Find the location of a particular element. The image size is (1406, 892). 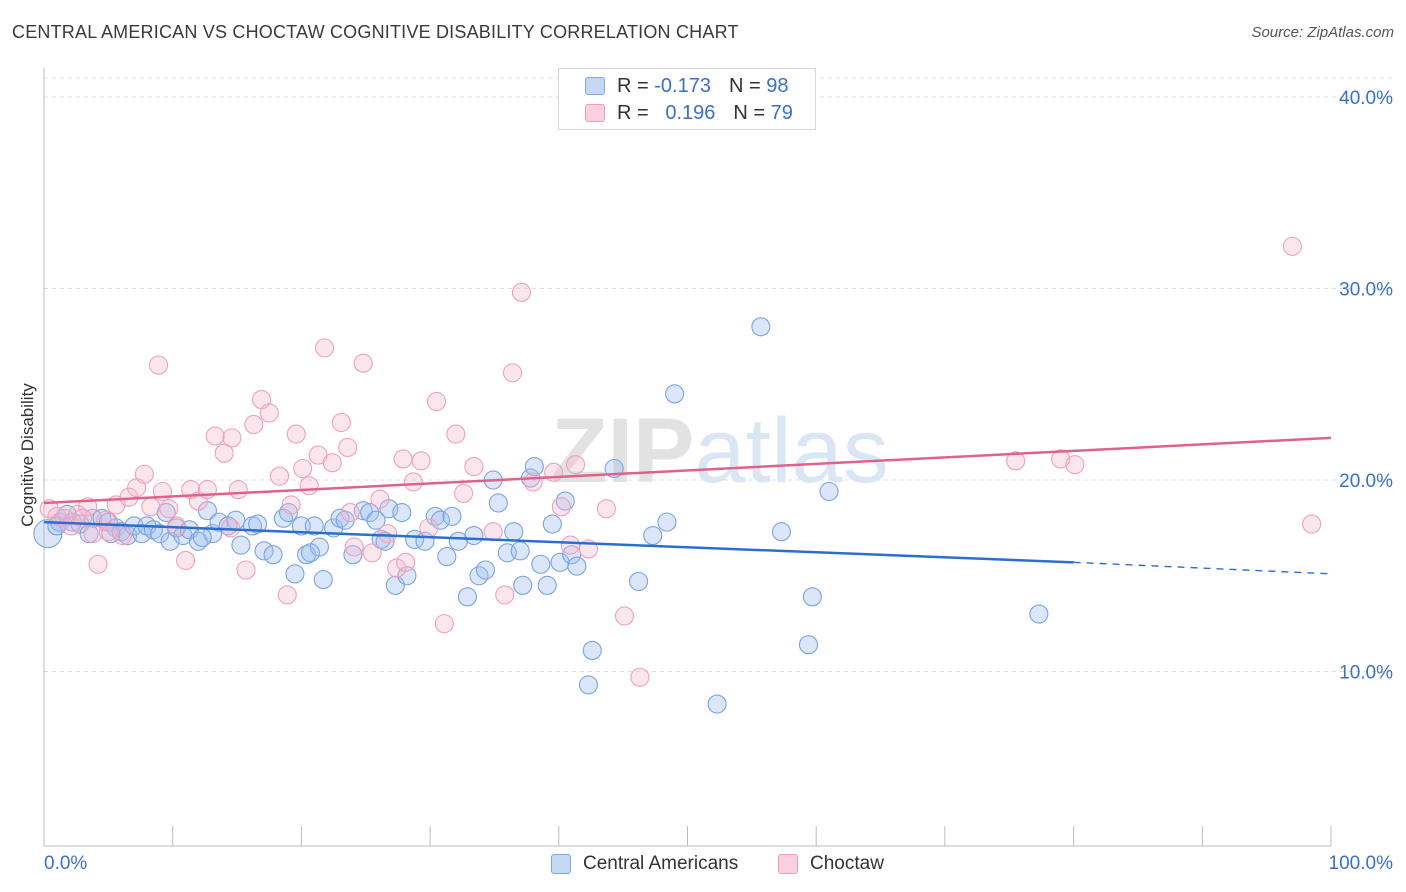

bottom-legend-choctaw: Choctaw is located at coordinates (831, 864).